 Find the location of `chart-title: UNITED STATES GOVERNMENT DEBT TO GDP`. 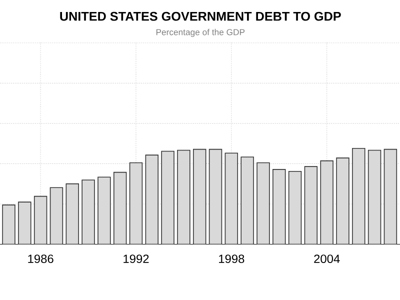

chart-title: UNITED STATES GOVERNMENT DEBT TO GDP is located at coordinates (200, 16).